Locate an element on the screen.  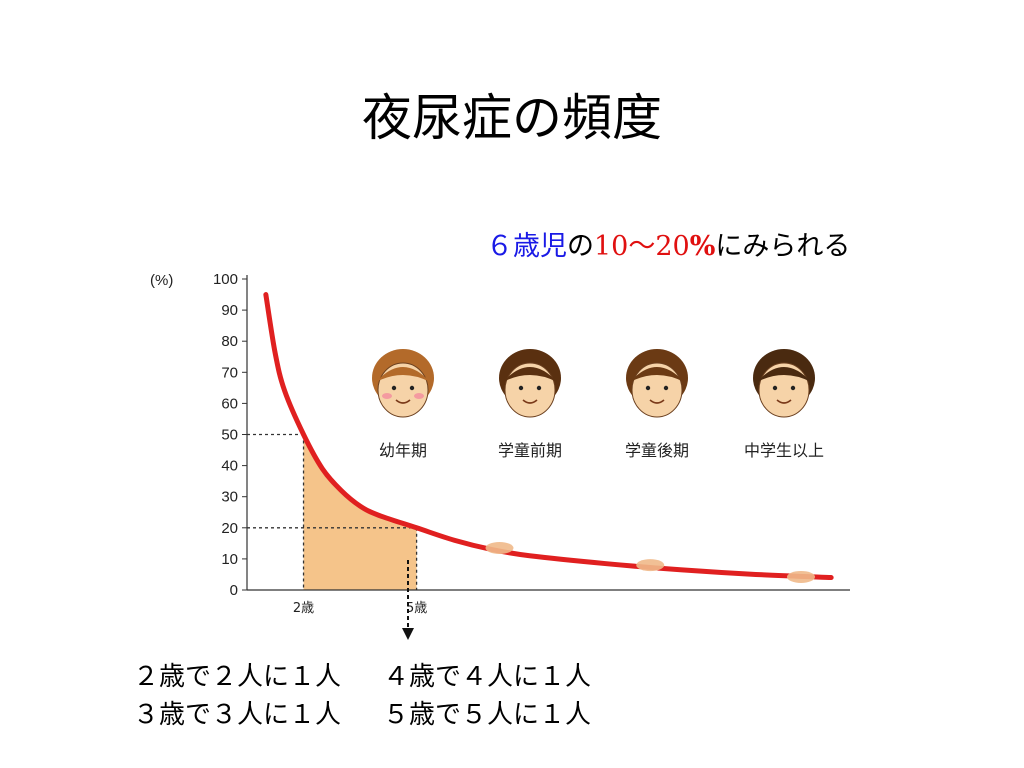
stage-label: 中学生以上 is located at coordinates (784, 450).